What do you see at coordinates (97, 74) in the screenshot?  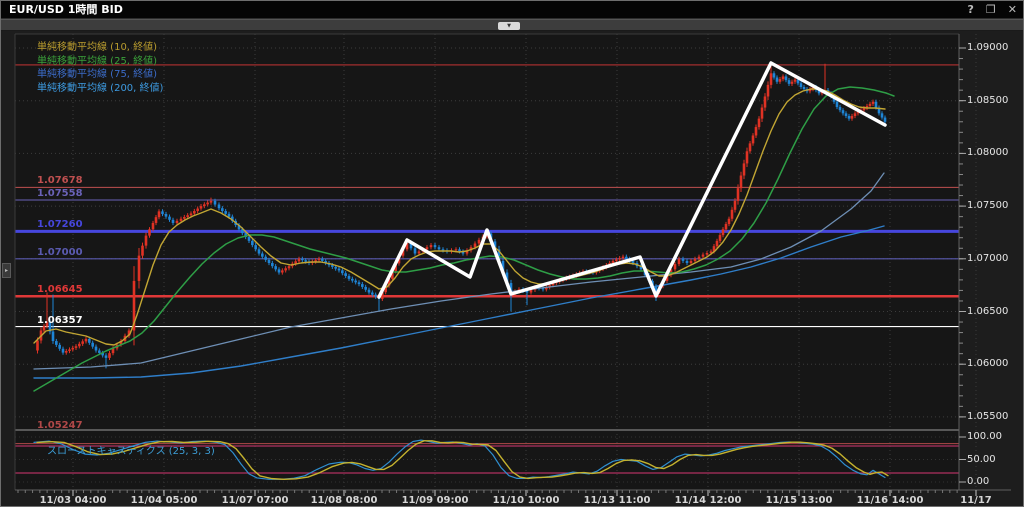 I see `legend-item: 単純移動平均線 (75, 終値)` at bounding box center [97, 74].